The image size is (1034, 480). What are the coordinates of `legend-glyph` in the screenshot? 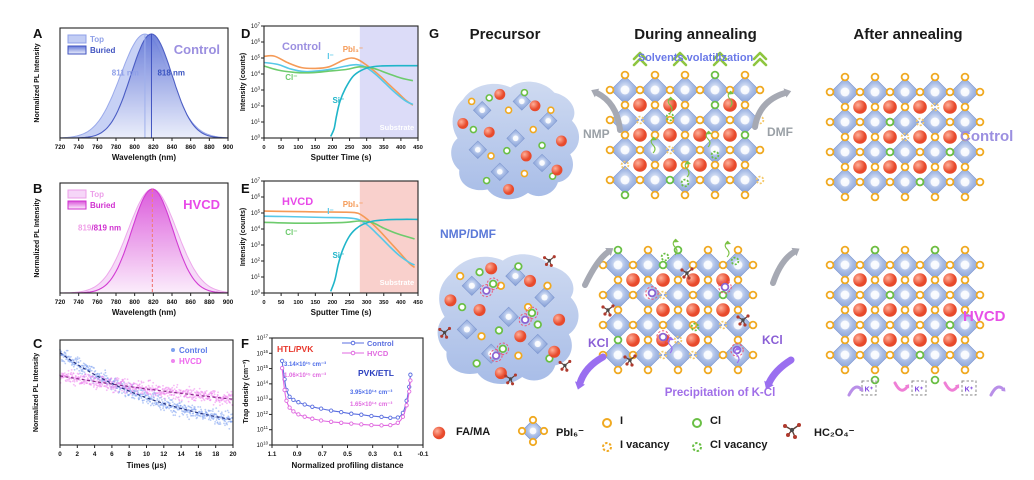 It's located at (522, 431).